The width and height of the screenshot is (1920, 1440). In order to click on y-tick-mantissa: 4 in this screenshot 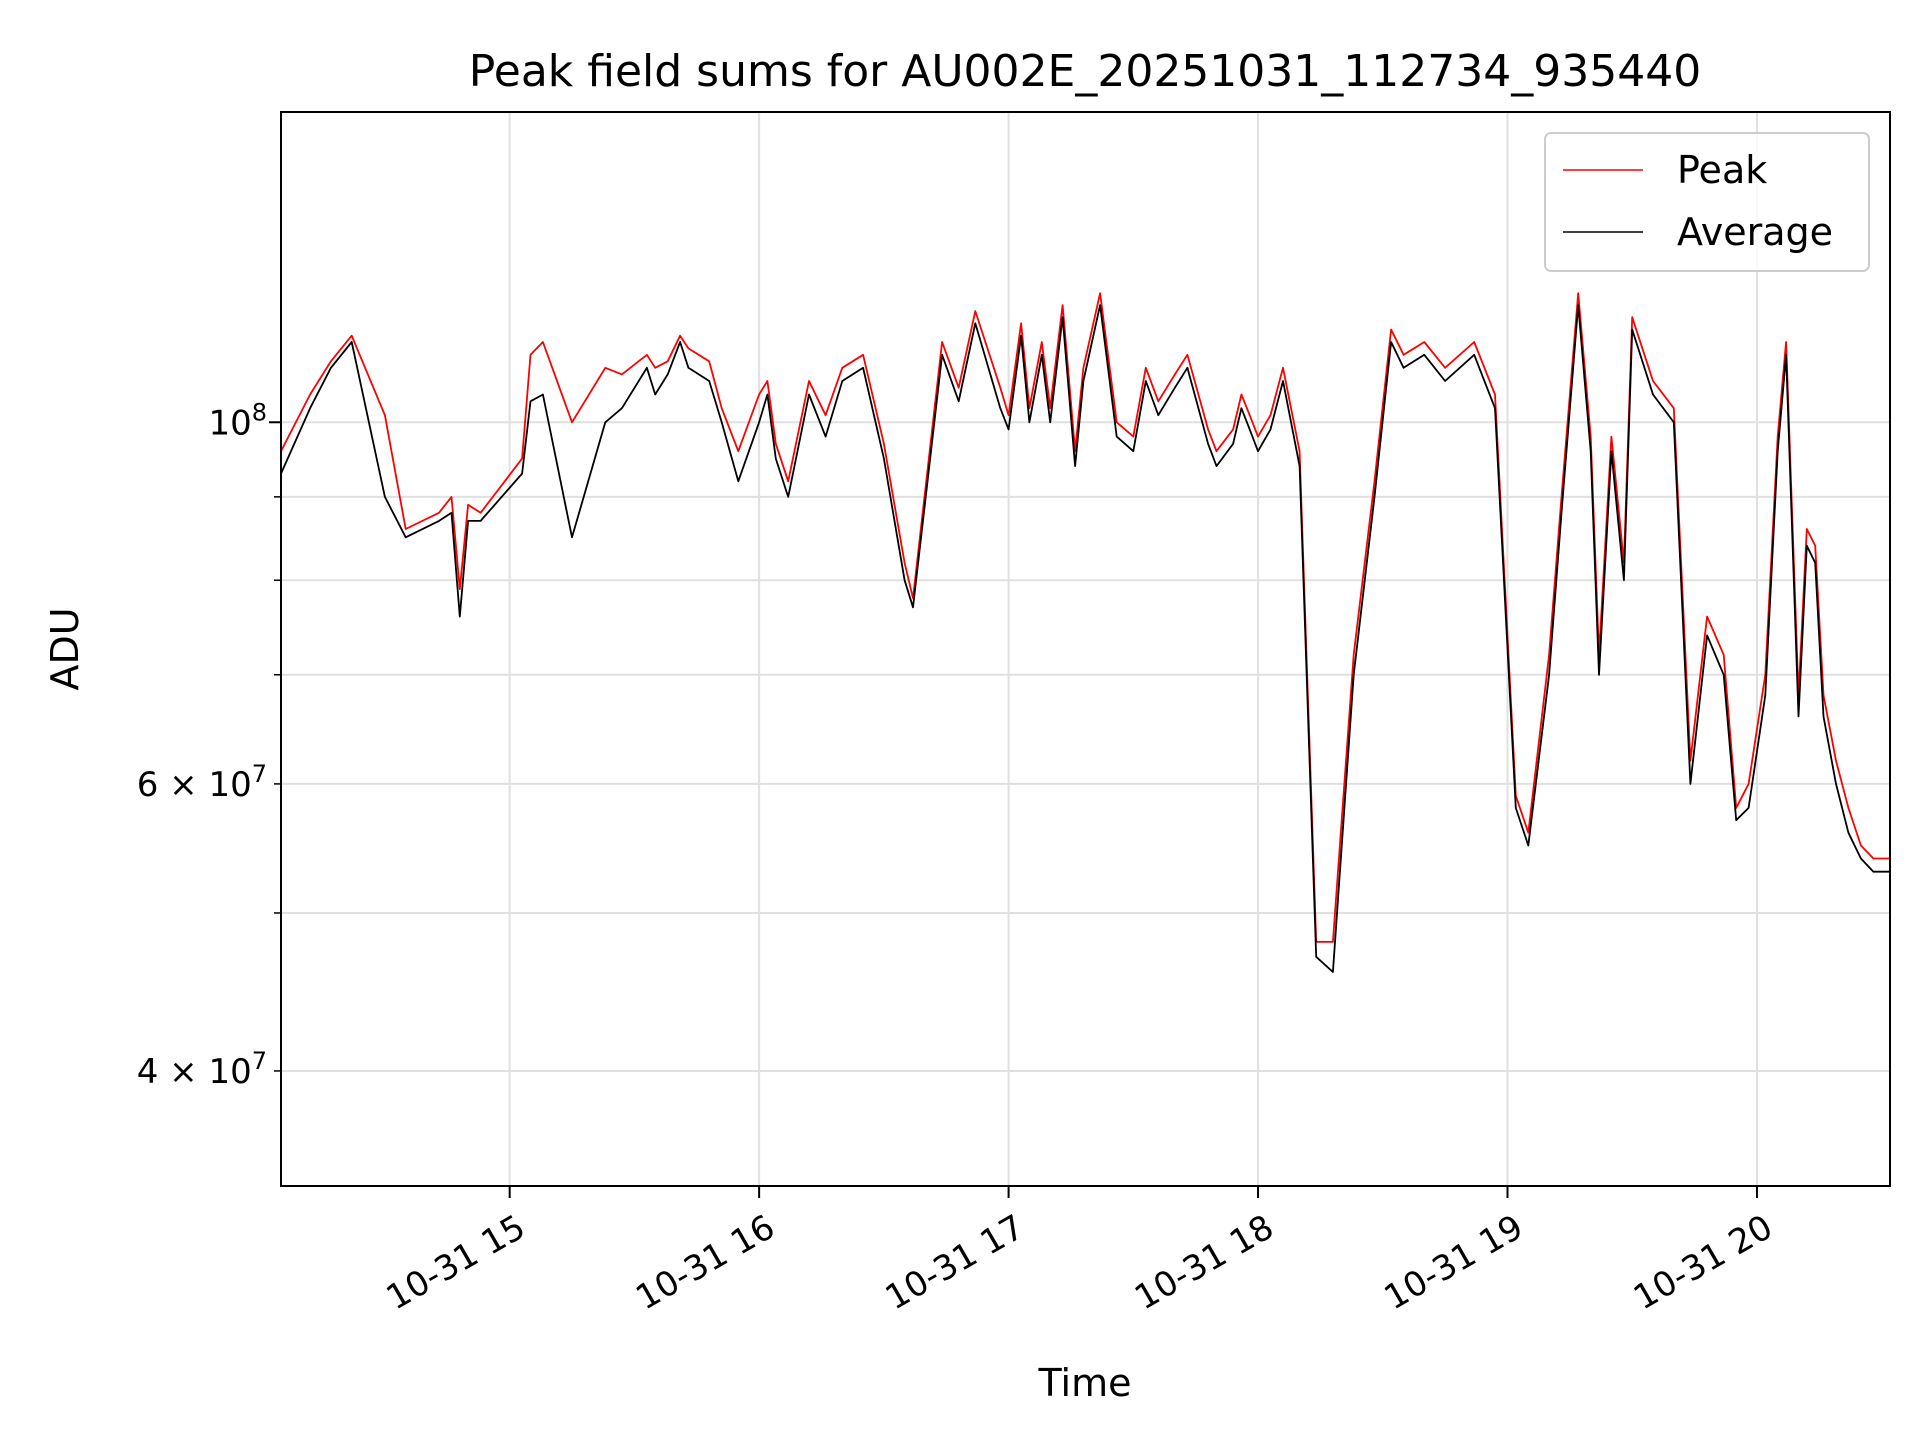, I will do `click(148, 1072)`.